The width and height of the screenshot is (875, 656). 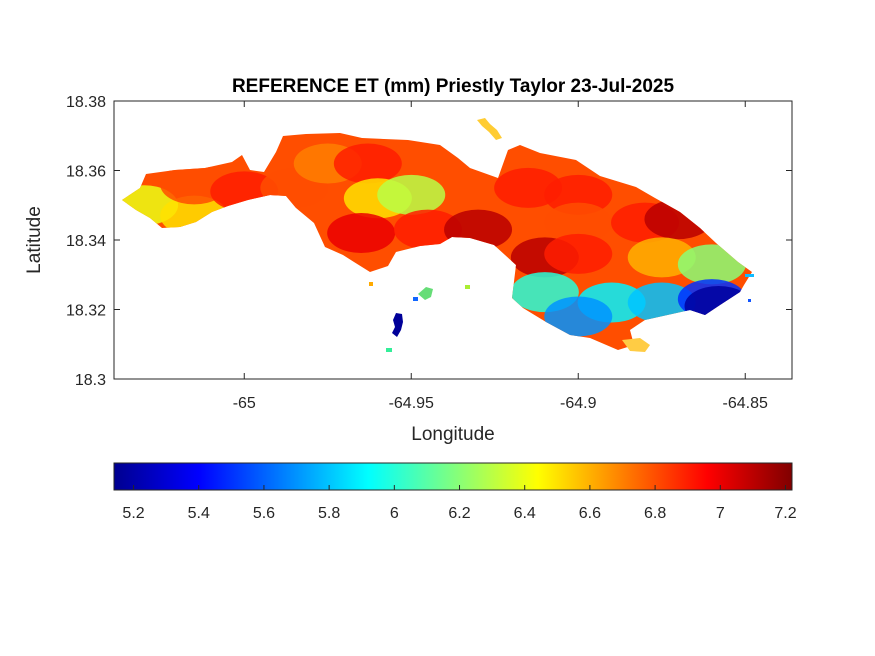 What do you see at coordinates (785, 513) in the screenshot?
I see `colorbar-tick-label: 7.2` at bounding box center [785, 513].